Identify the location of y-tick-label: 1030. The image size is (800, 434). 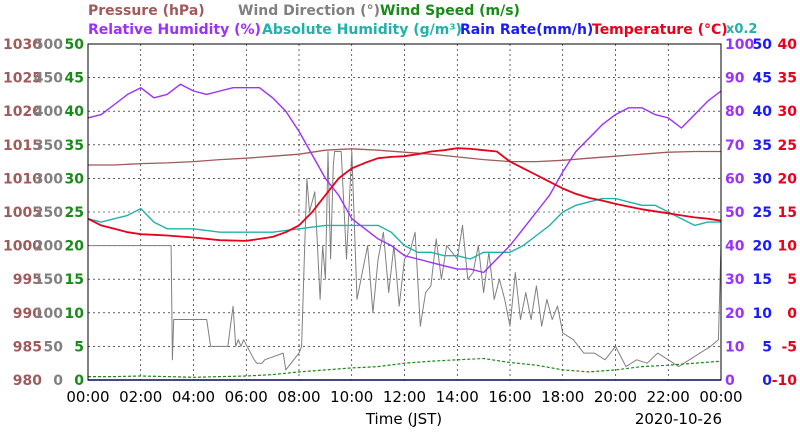
(22, 45).